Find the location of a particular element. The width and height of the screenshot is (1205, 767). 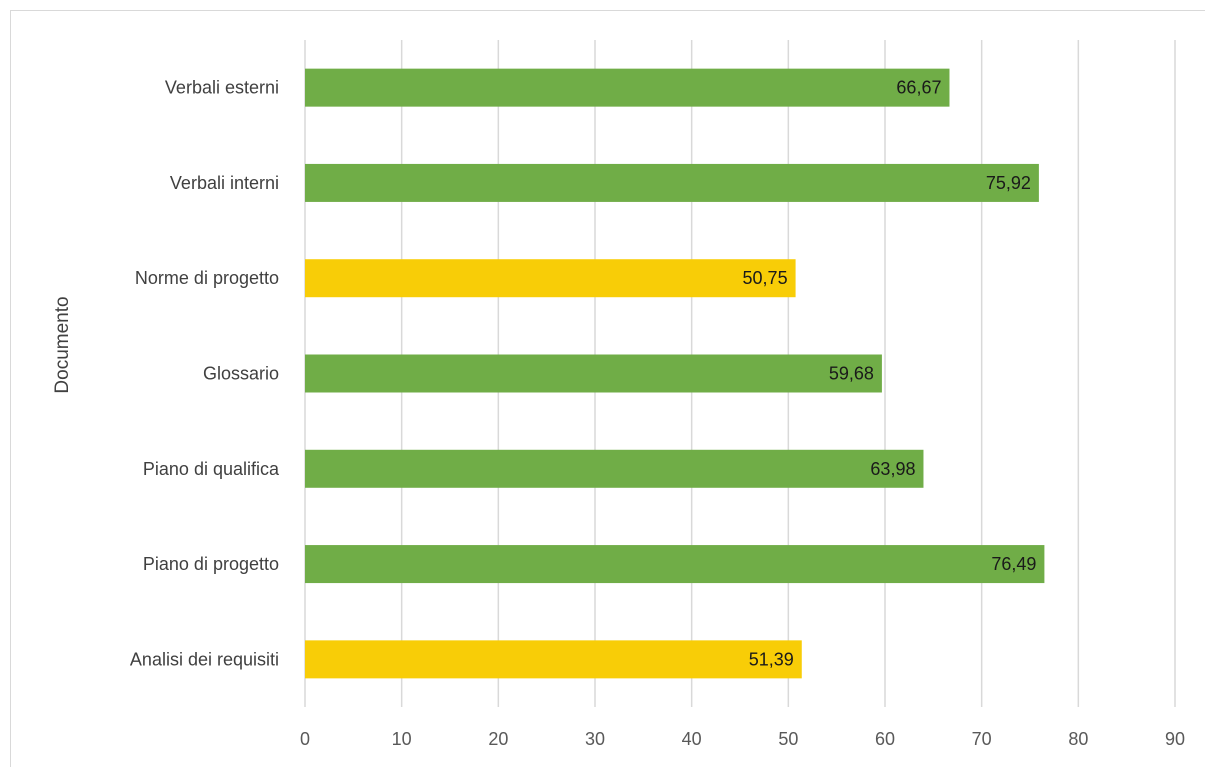

bar-value-label: 51,39 is located at coordinates (771, 659).